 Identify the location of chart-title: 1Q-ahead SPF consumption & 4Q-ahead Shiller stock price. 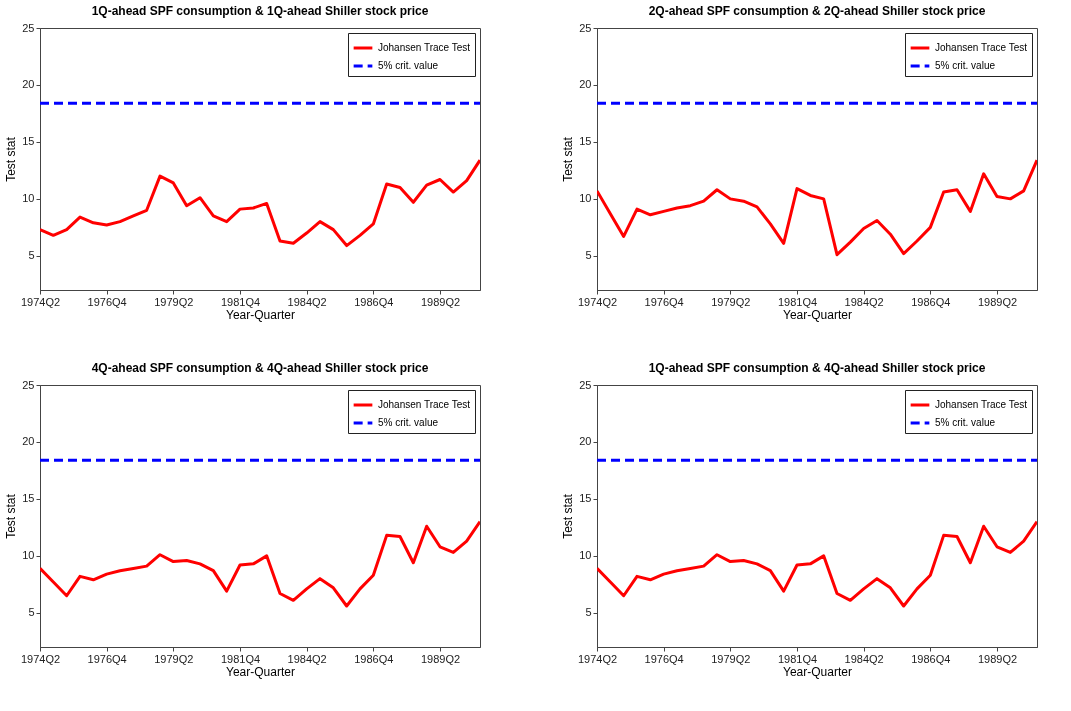
(817, 368).